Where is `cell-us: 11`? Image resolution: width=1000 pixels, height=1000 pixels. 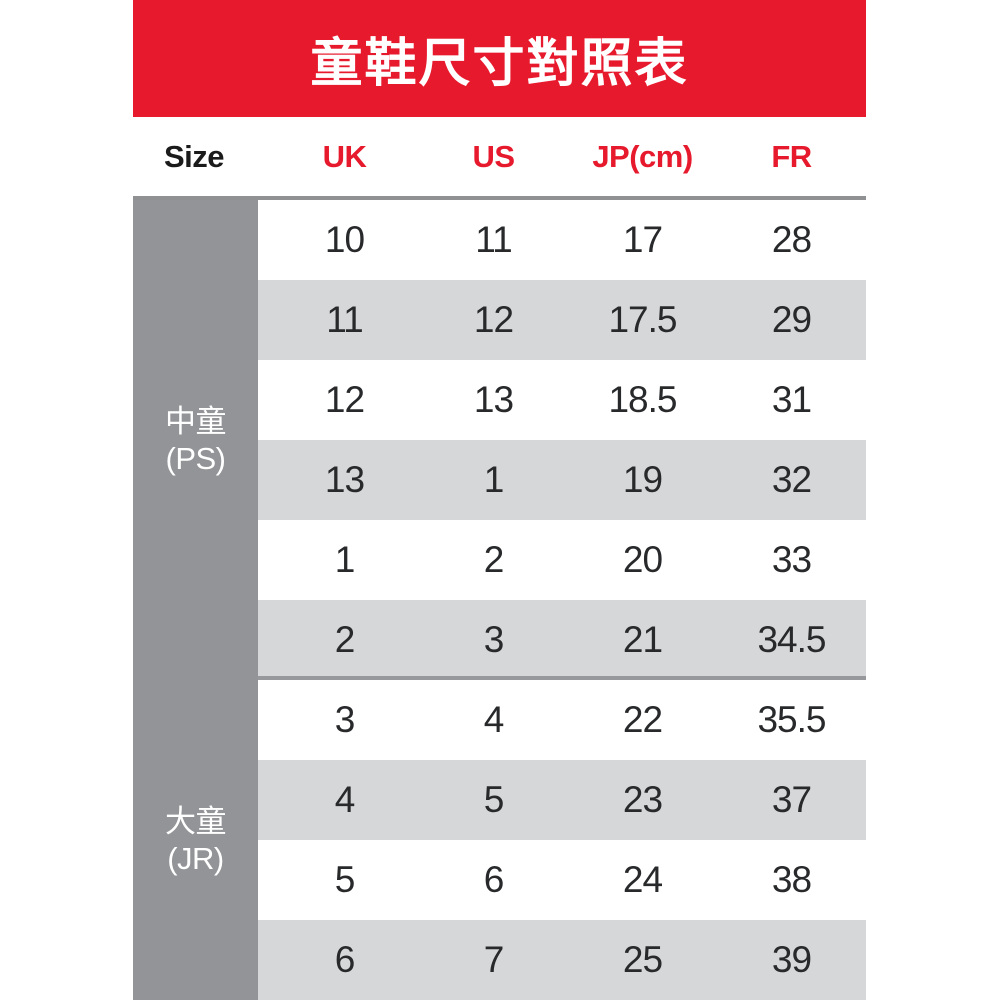 cell-us: 11 is located at coordinates (493, 239).